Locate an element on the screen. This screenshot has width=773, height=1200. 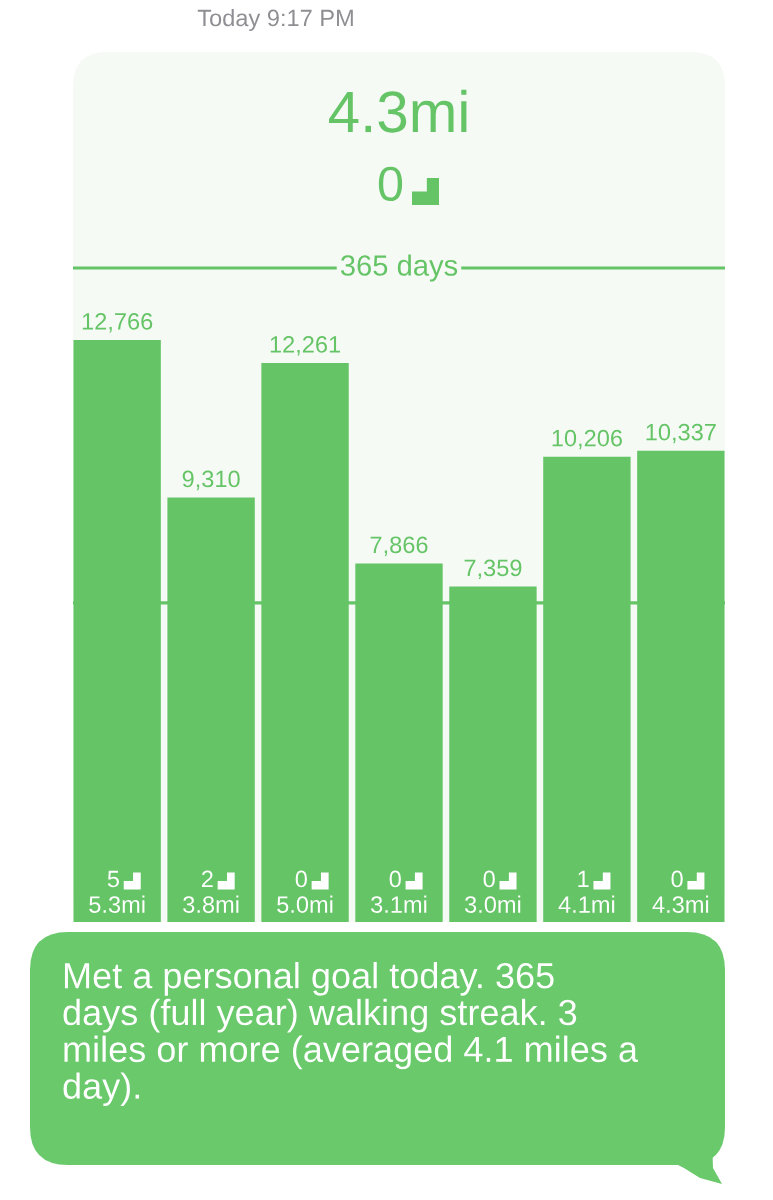
annotation: 1 is located at coordinates (583, 879).